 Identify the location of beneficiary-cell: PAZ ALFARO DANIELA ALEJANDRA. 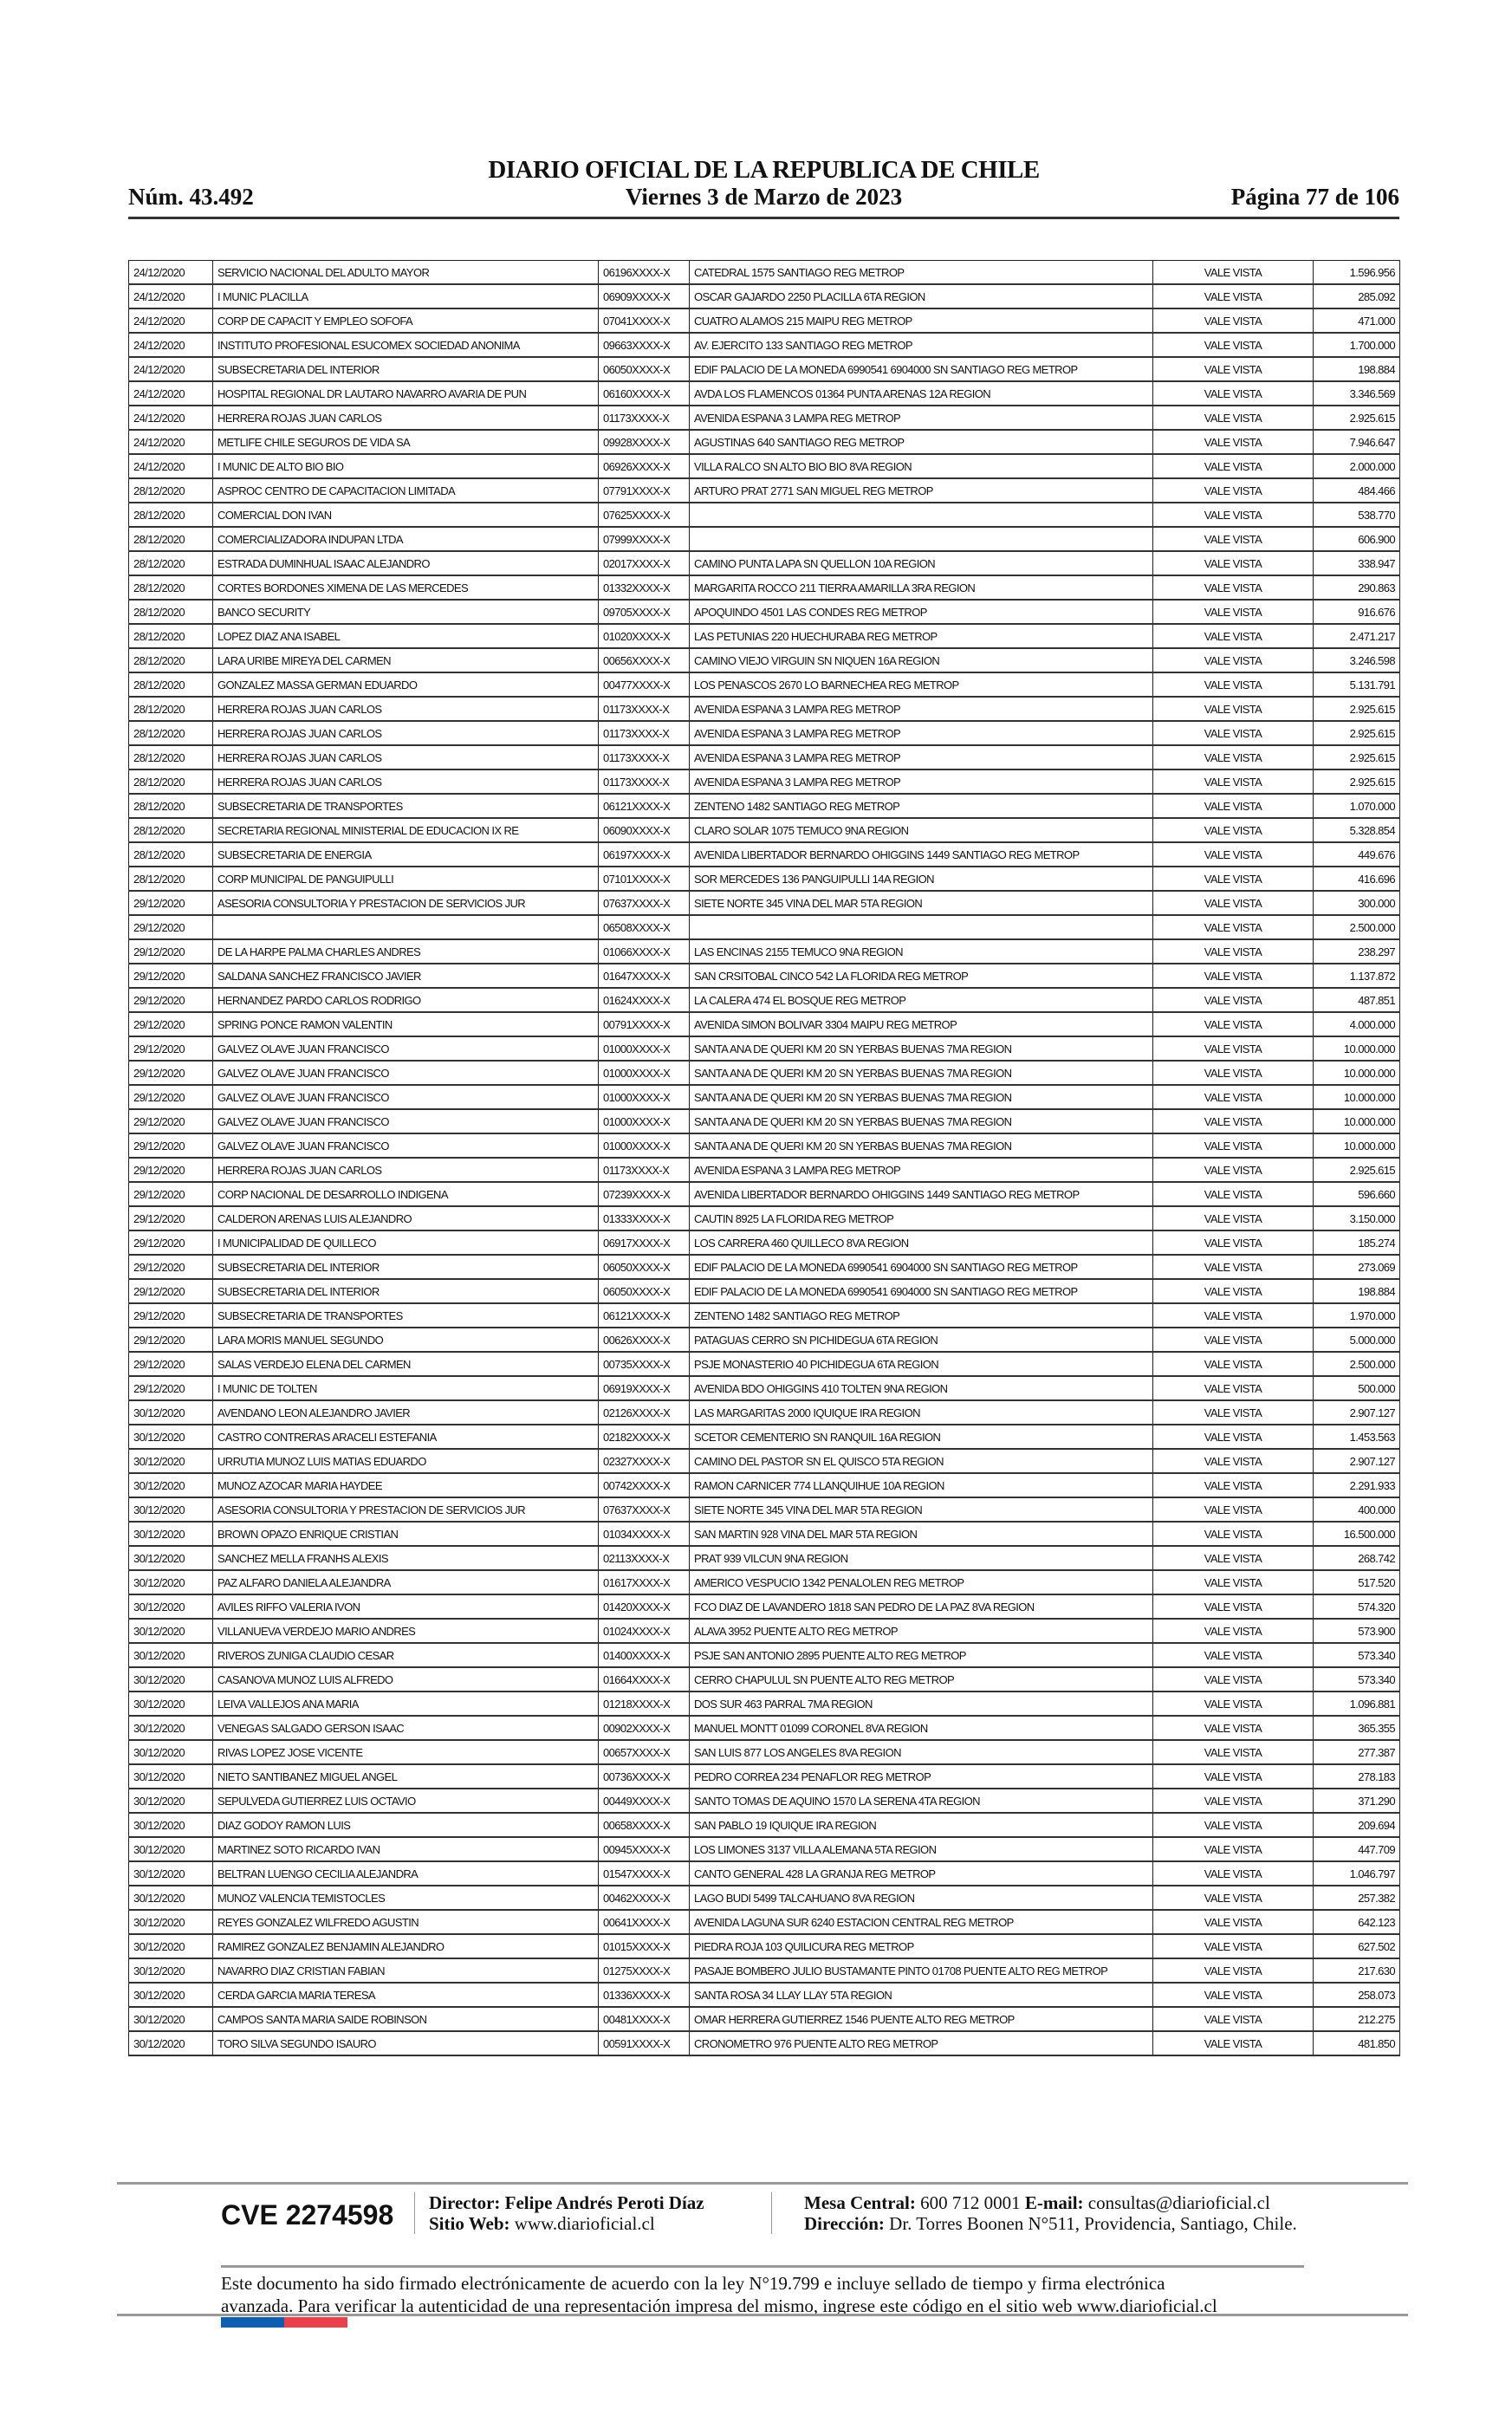
(405, 1582).